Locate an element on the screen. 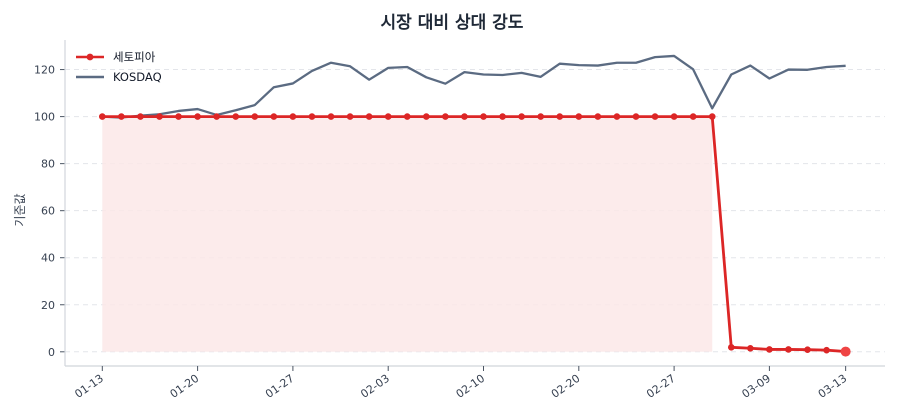  latest-point-marker is located at coordinates (845, 351).